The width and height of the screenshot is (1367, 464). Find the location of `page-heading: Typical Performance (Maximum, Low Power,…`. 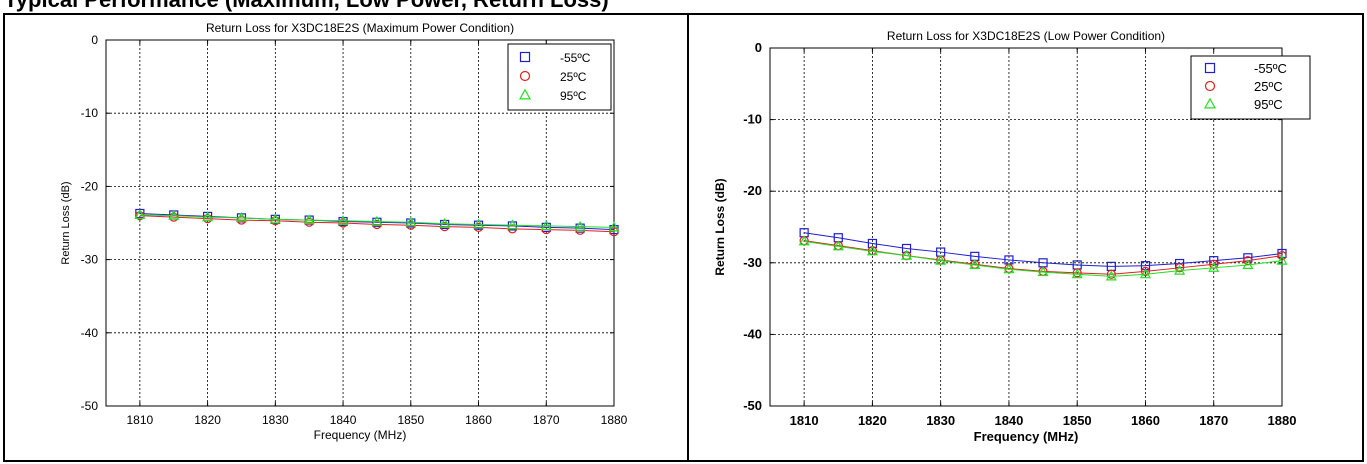

page-heading: Typical Performance (Maximum, Low Power,… is located at coordinates (306, 5).